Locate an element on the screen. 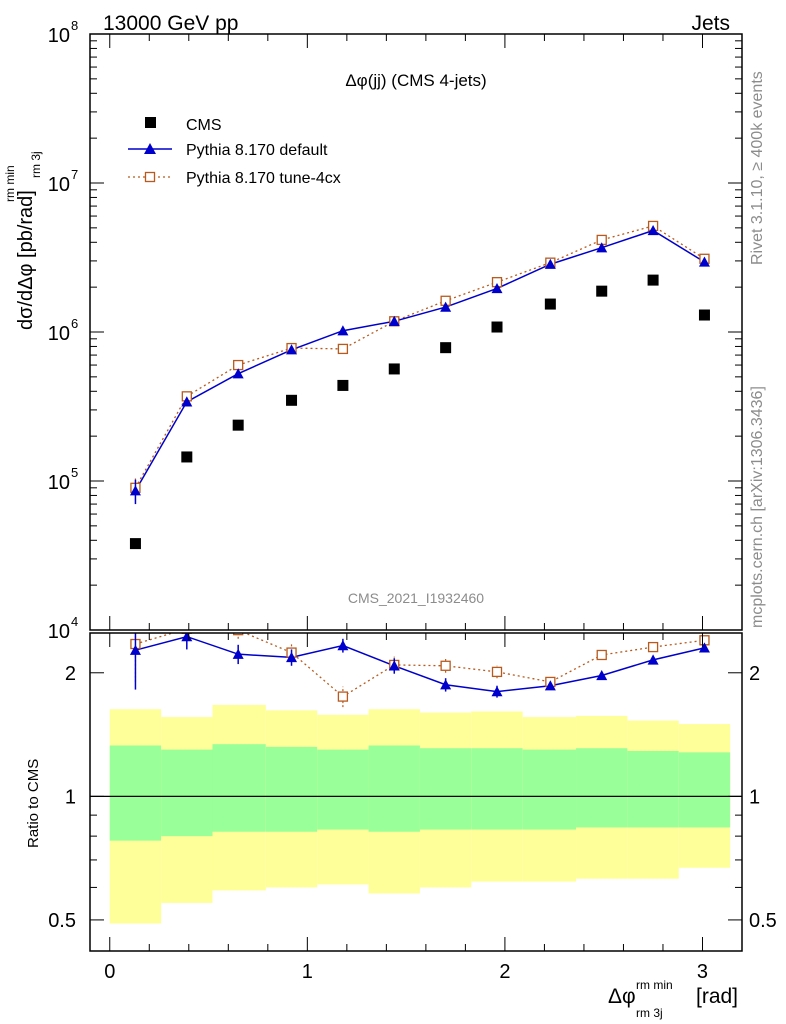  x-tick-label: 0 is located at coordinates (109, 972).